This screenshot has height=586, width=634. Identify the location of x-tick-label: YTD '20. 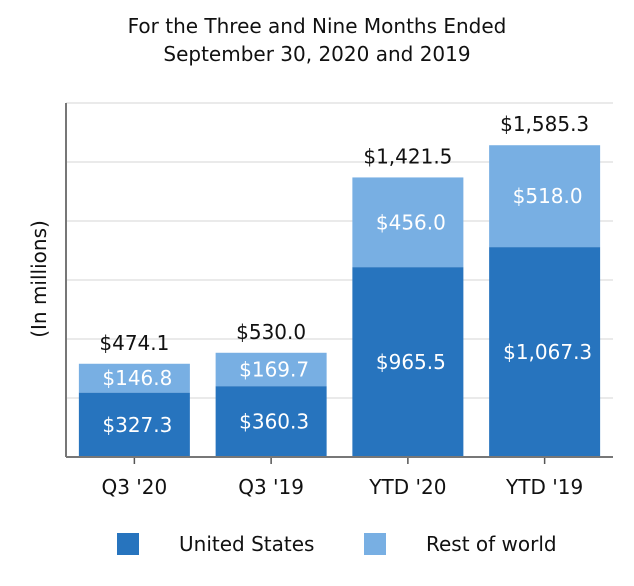
(407, 487).